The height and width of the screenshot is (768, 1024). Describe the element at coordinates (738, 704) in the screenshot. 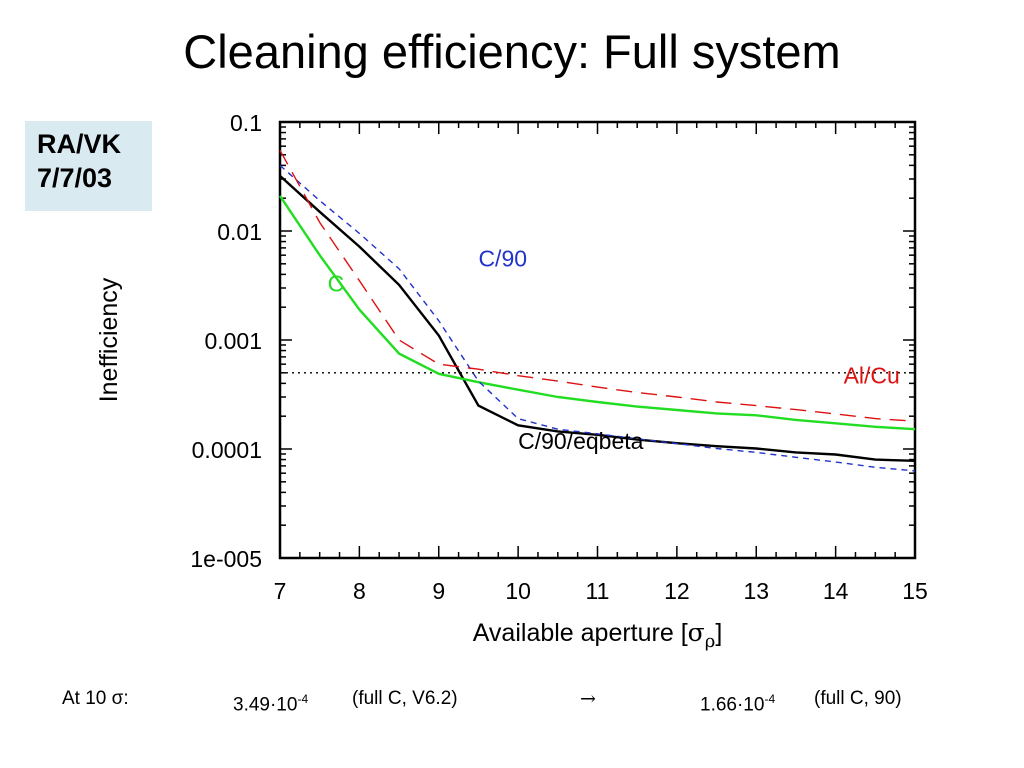

I see `footer-value-2: 1.66·10⁻⁴` at that location.